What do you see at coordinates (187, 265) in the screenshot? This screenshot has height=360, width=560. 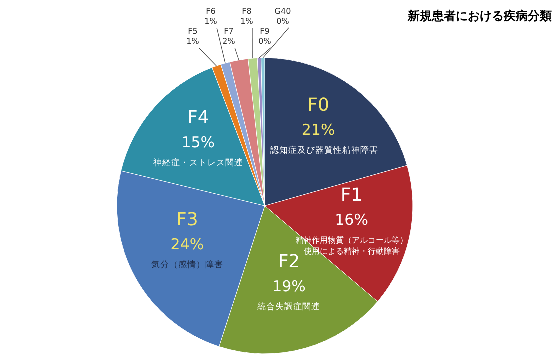 I see `text: 気分（感情）障害` at bounding box center [187, 265].